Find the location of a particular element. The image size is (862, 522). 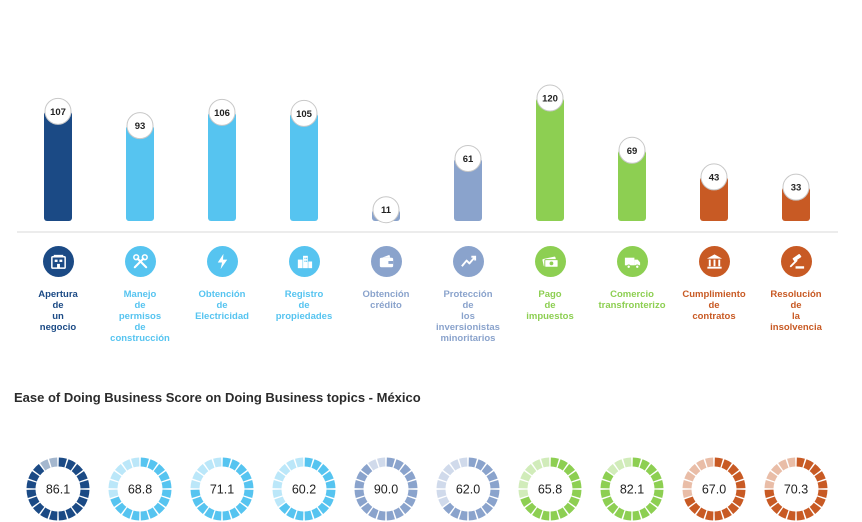

city-icon is located at coordinates (304, 261).